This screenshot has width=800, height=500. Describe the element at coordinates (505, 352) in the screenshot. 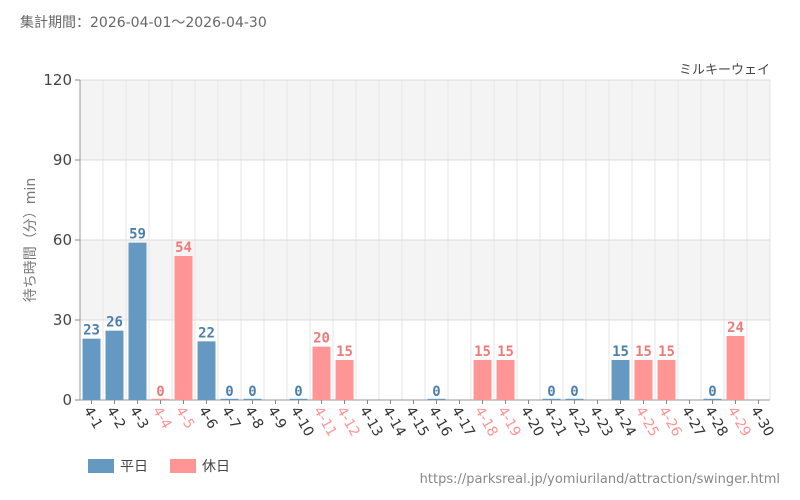

I see `bar-value-label-4-19: 15` at that location.